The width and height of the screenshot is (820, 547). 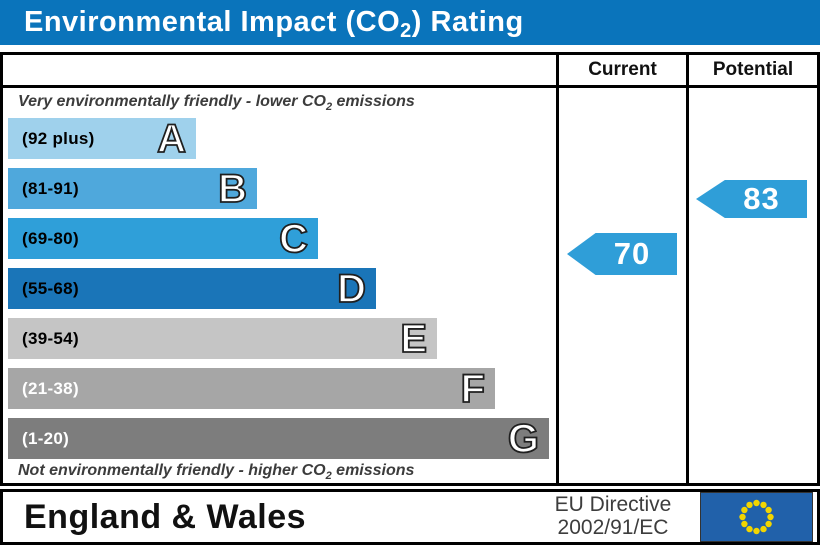 I want to click on eu-directive-line2: 2002/91/EC, so click(x=613, y=527).